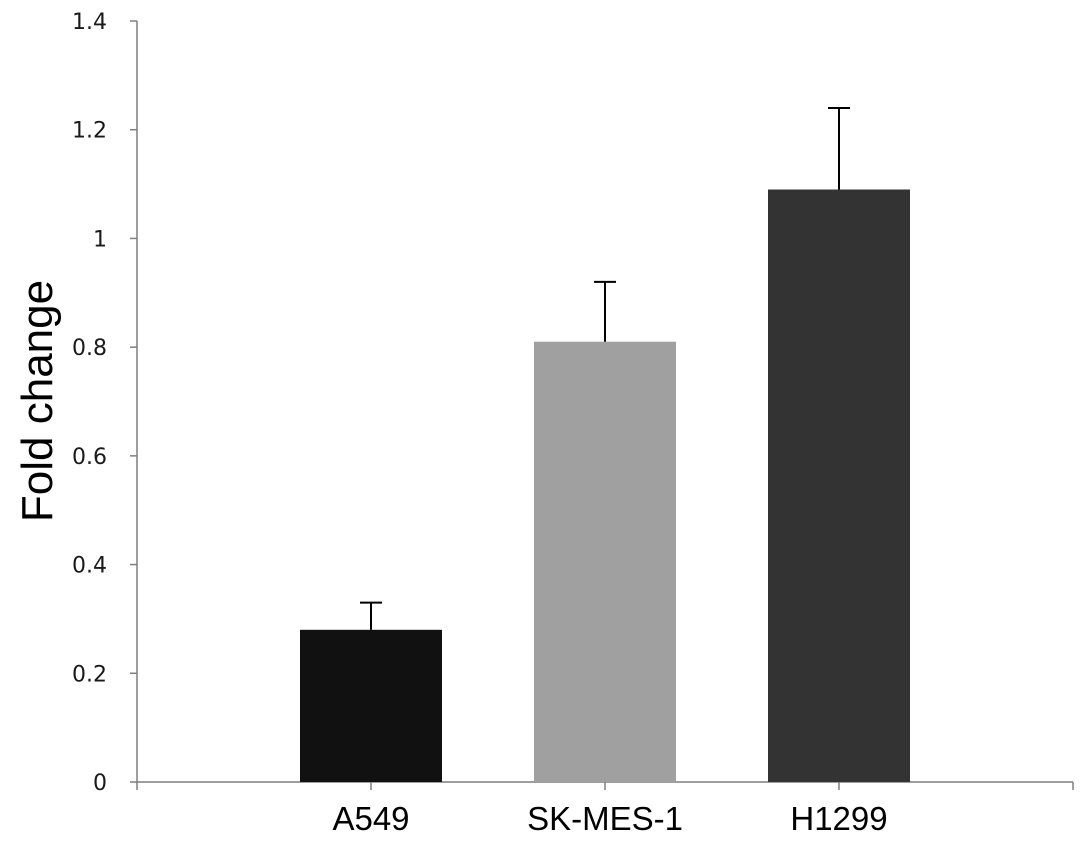 The height and width of the screenshot is (842, 1087). I want to click on x-tick-label: SK-MES-1, so click(605, 818).